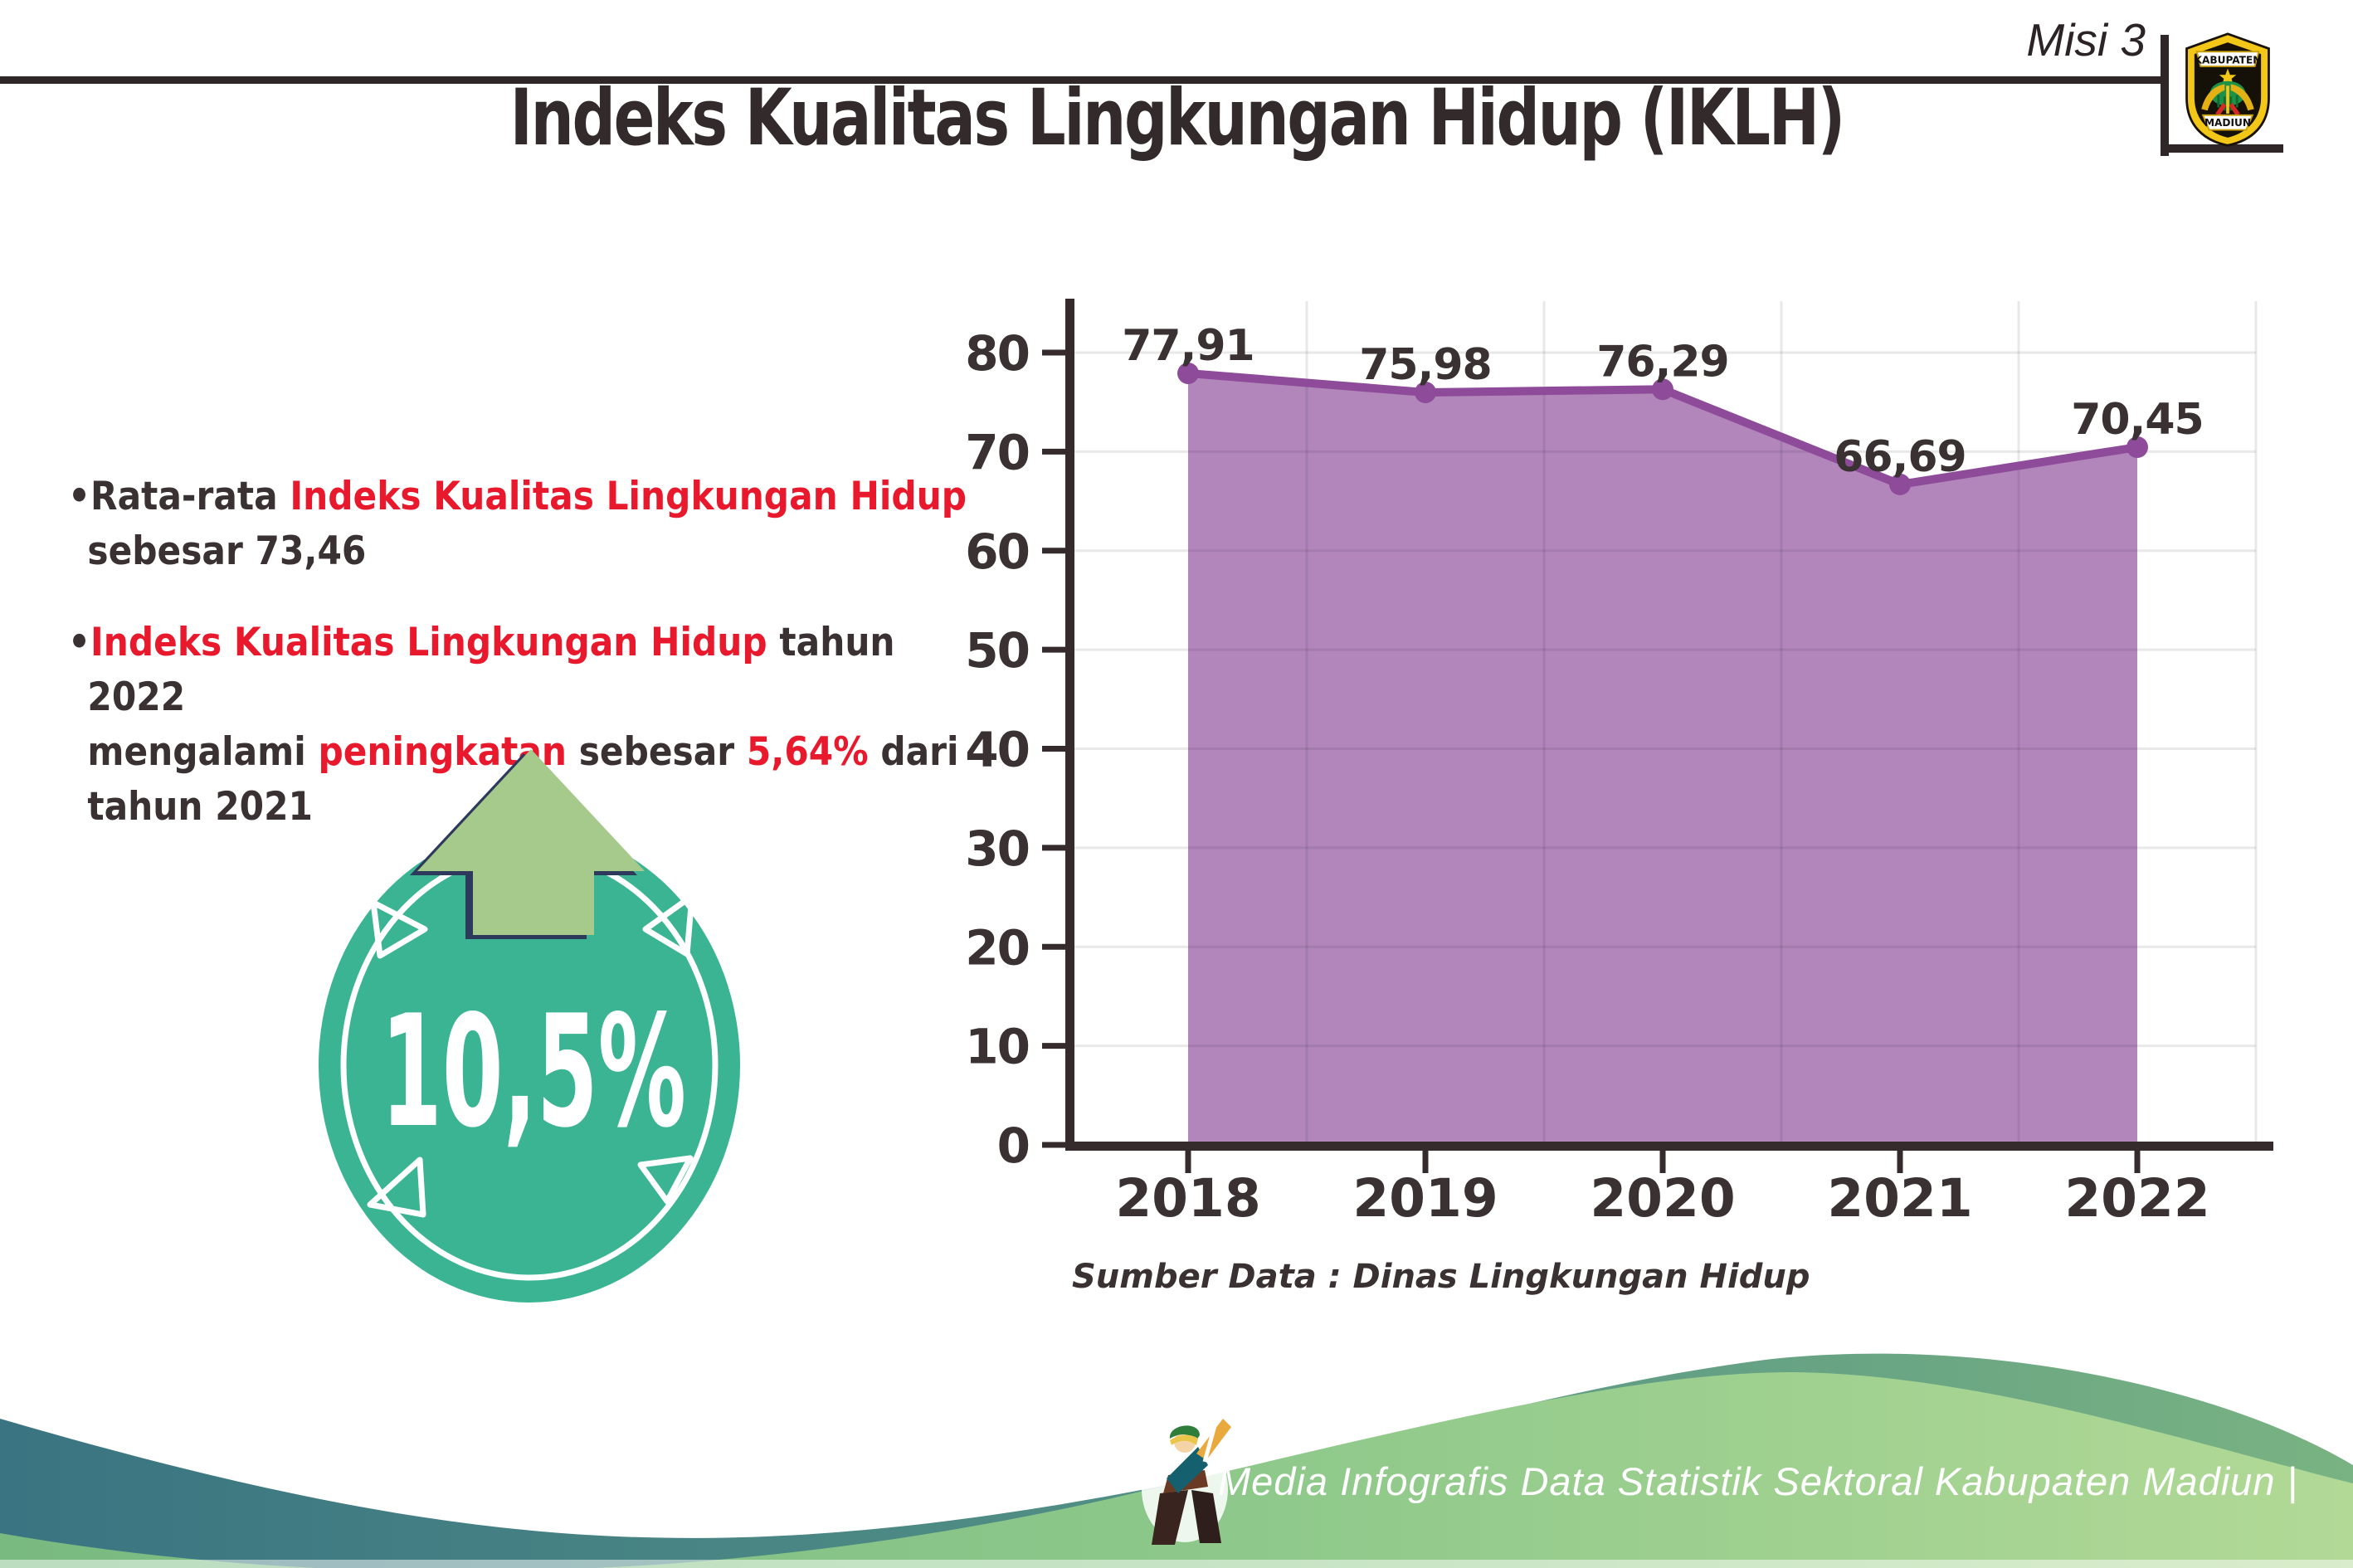  I want to click on misi-label: Misi 3, so click(2086, 40).